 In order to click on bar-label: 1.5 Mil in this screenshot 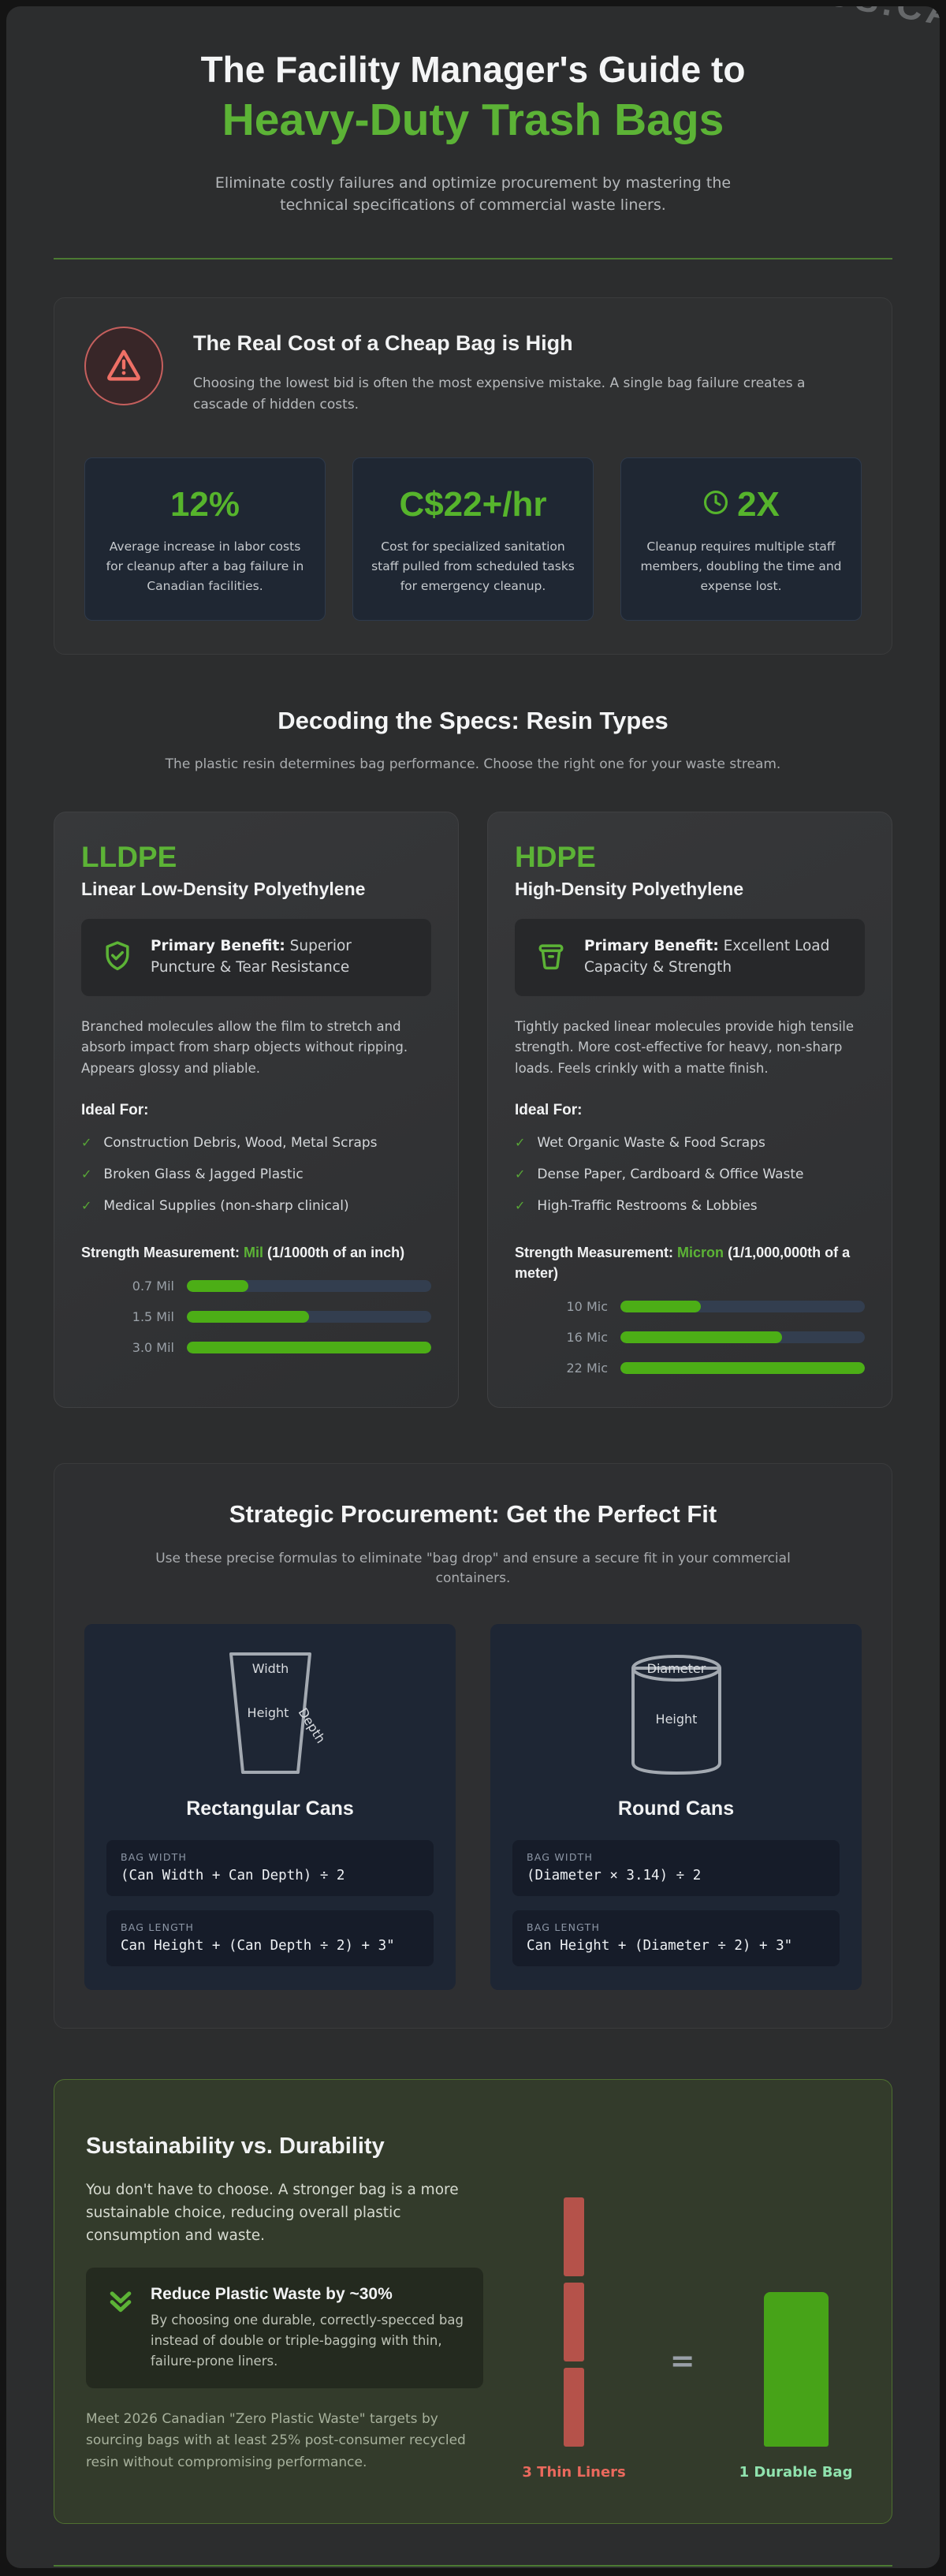, I will do `click(153, 1316)`.